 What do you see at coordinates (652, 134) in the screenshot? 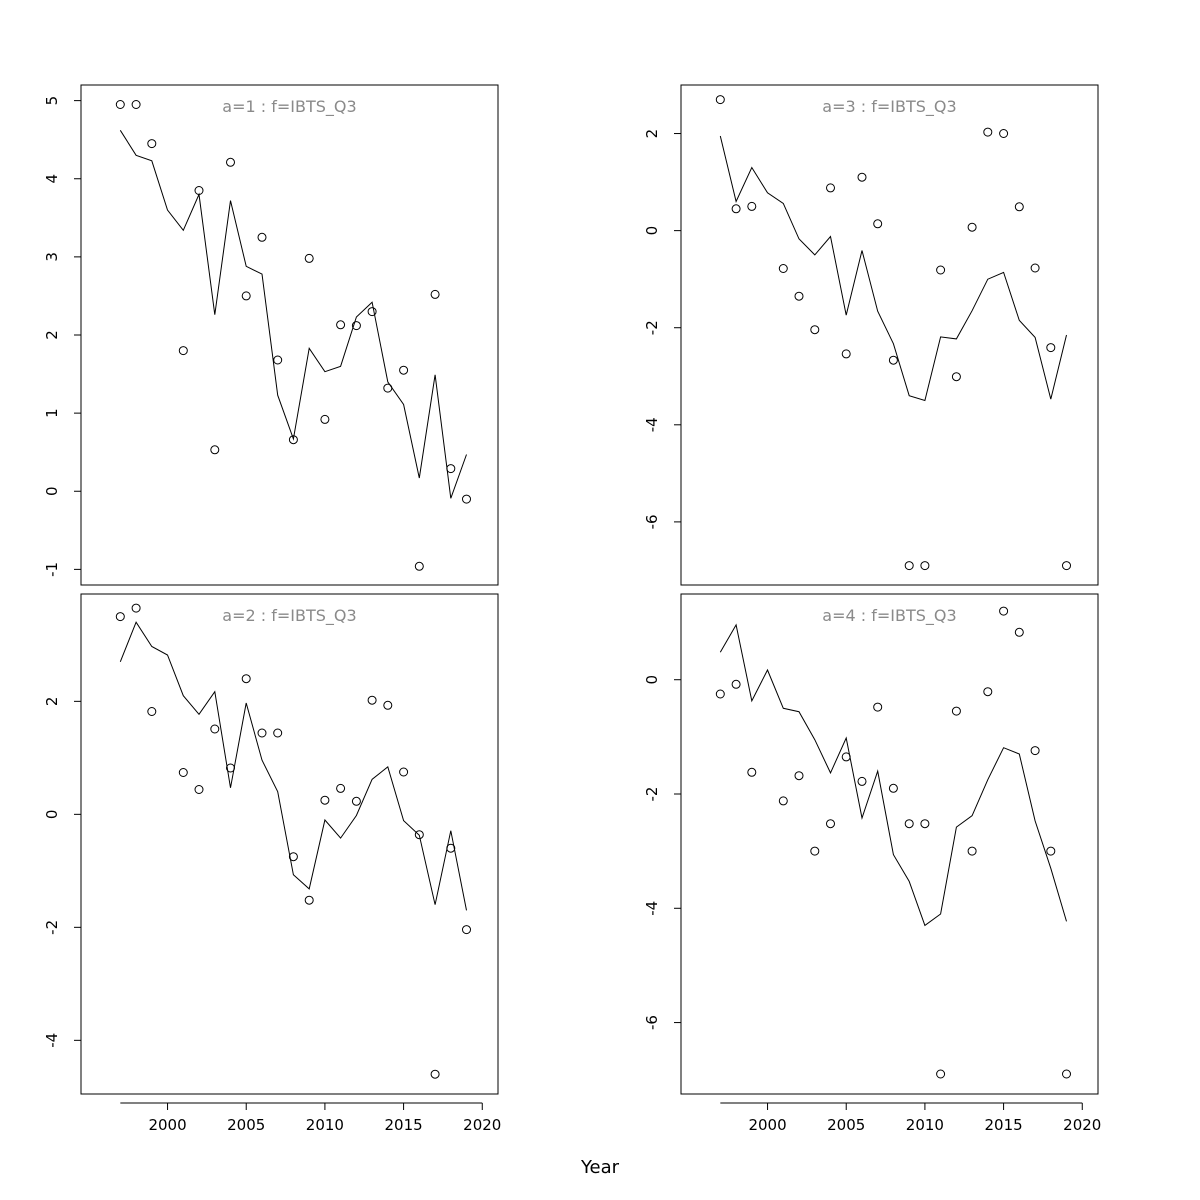
I see `y-tick-label: 2` at bounding box center [652, 134].